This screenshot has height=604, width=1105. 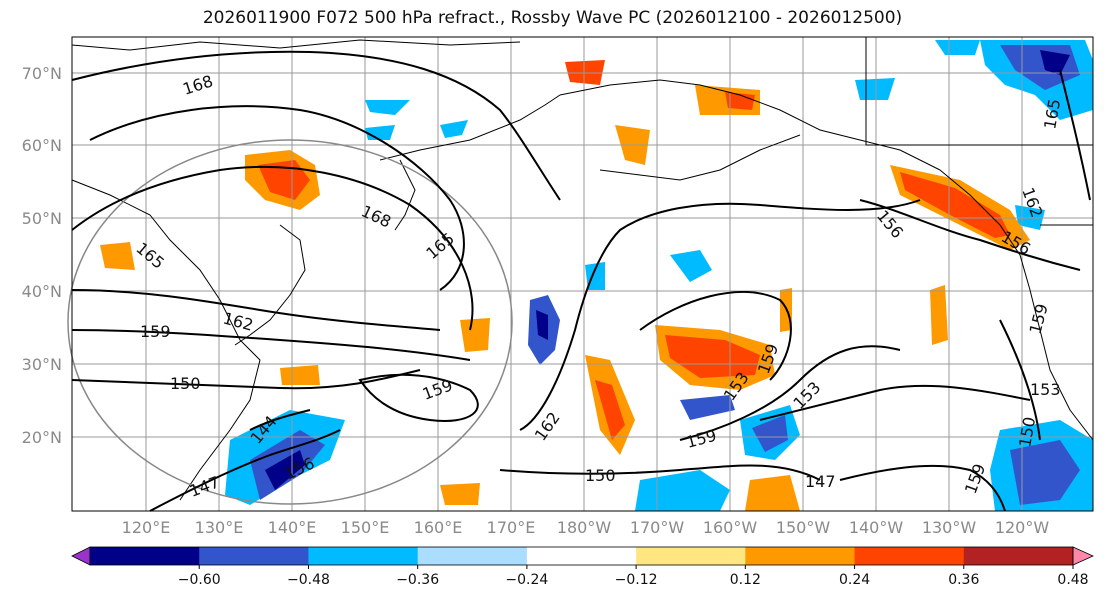 I want to click on colorbar-tick-label: 0.36, so click(x=963, y=580).